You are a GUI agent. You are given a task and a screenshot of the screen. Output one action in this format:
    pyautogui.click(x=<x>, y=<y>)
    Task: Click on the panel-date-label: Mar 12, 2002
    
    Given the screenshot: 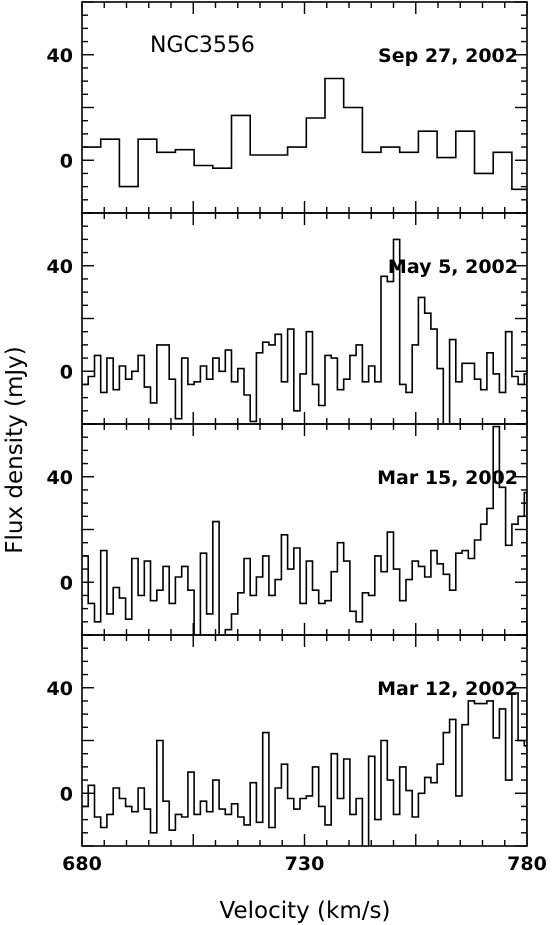 What is the action you would take?
    pyautogui.click(x=447, y=689)
    